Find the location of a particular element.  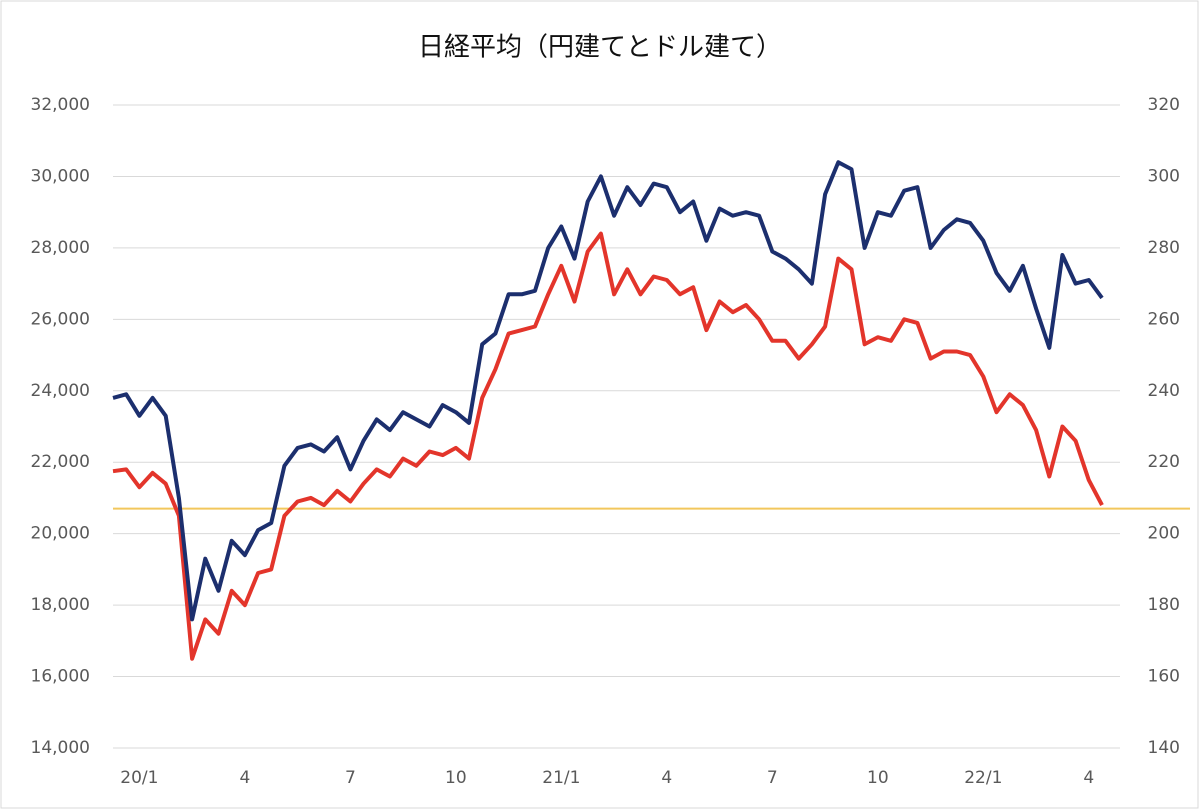

y-tick-label: 14,000 is located at coordinates (60, 748).